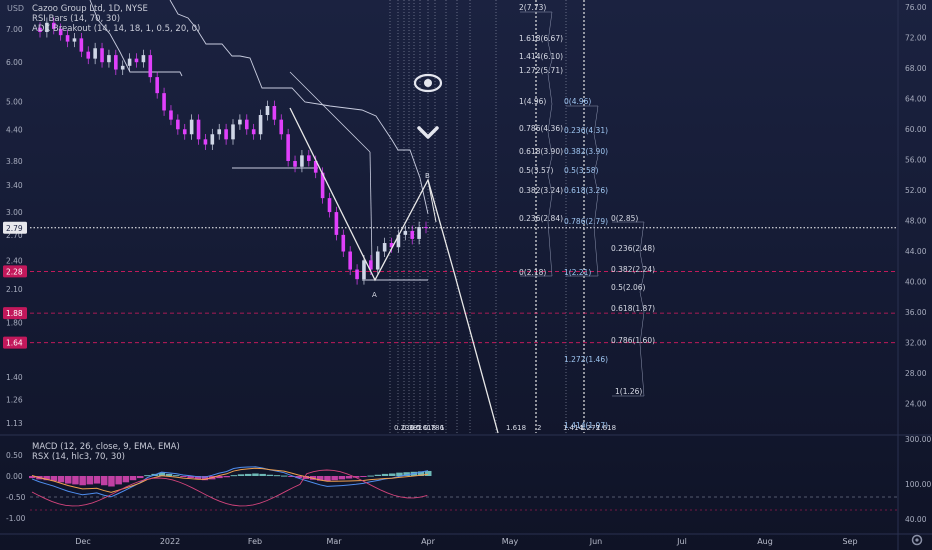 This screenshot has width=932, height=550. I want to click on eye-pupil, so click(428, 83).